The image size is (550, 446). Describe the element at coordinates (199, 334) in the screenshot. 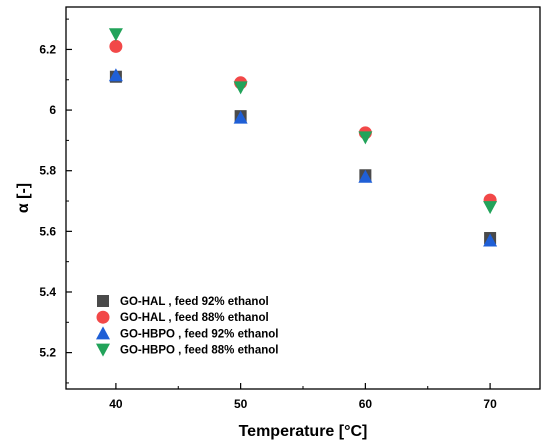

I see `legend-label: GO-HBPO , feed 92% ethanol` at that location.